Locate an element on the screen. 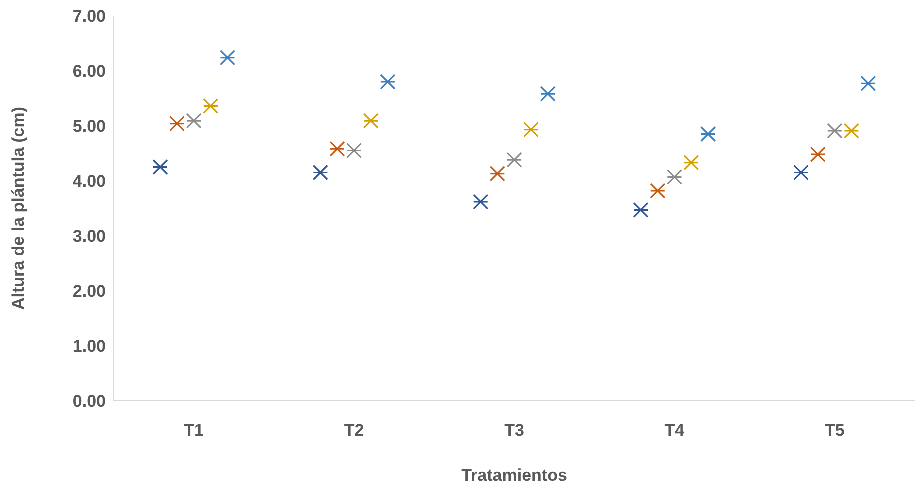 This screenshot has width=923, height=491. y-tick-label: 4.00 is located at coordinates (89, 181).